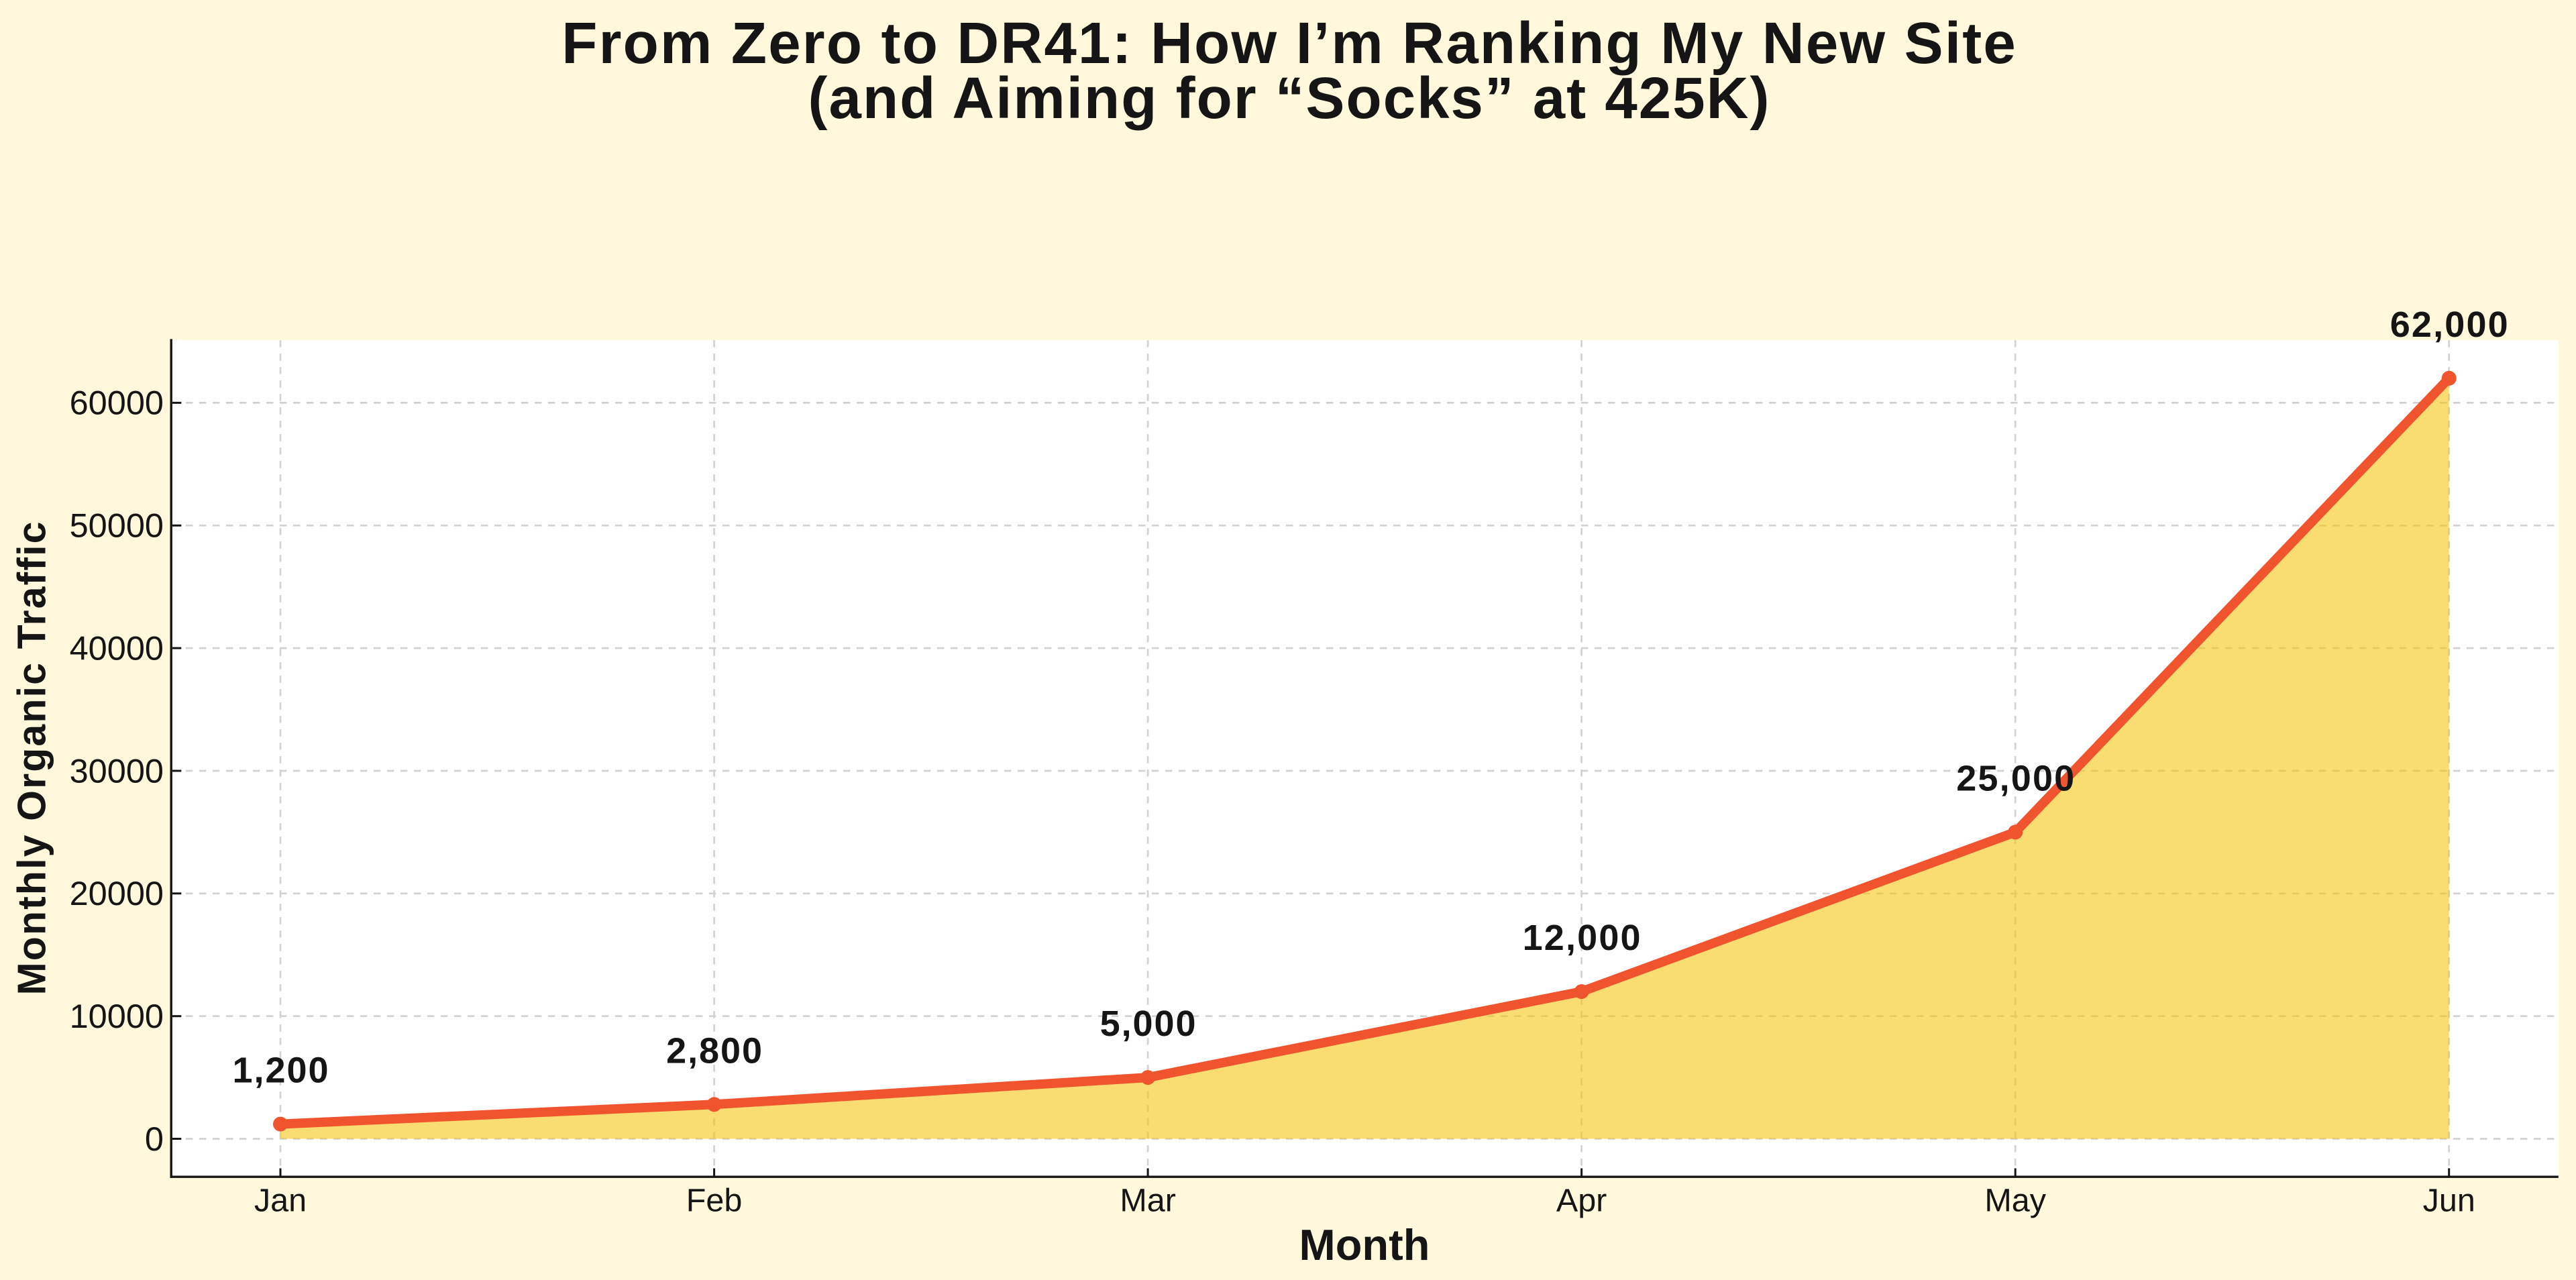 This screenshot has height=1280, width=2576. I want to click on svg-text:(and Aiming for “Socks” at 425: (and Aiming for “Socks” at 425K), so click(1289, 99).